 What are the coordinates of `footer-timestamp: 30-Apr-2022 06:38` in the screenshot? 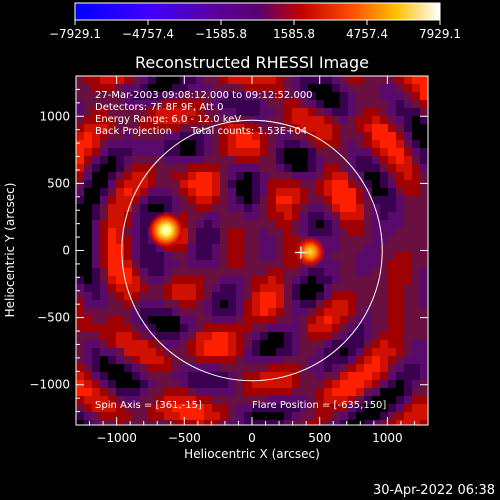 It's located at (434, 490).